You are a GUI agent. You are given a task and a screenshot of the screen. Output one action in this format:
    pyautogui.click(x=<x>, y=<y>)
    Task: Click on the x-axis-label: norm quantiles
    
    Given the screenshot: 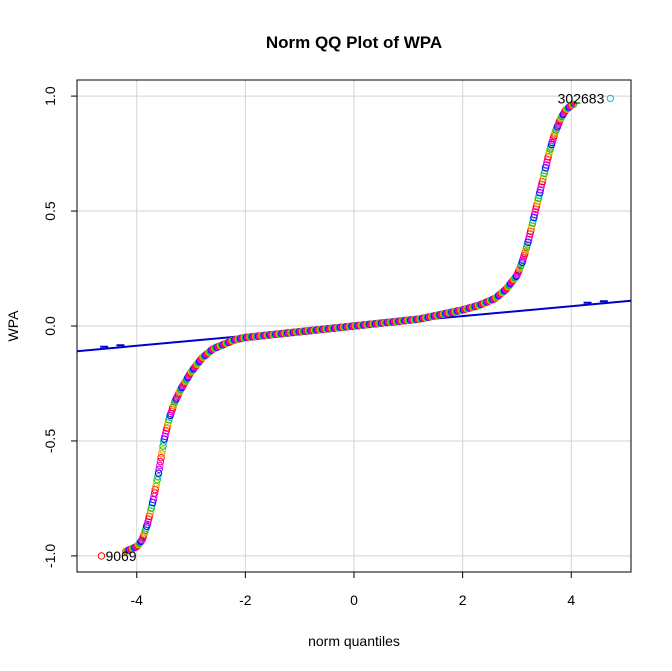 What is the action you would take?
    pyautogui.click(x=354, y=641)
    